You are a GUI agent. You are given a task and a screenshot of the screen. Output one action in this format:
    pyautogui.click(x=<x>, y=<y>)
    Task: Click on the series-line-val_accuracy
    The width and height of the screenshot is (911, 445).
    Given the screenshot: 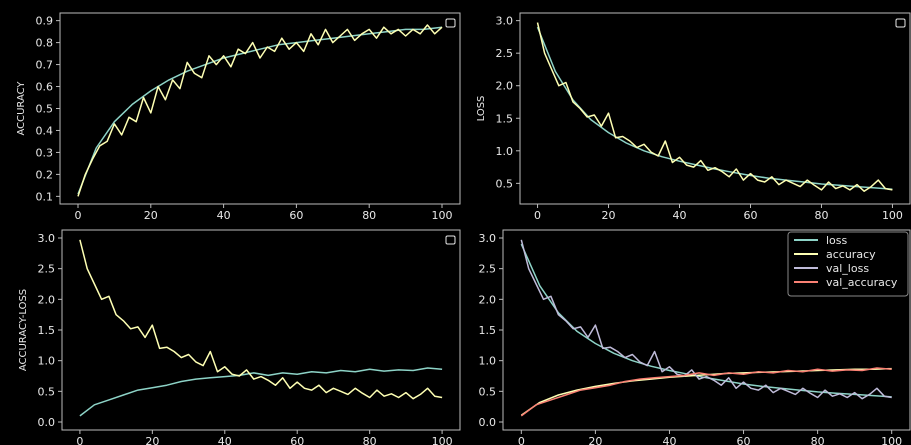 What is the action you would take?
    pyautogui.click(x=706, y=392)
    